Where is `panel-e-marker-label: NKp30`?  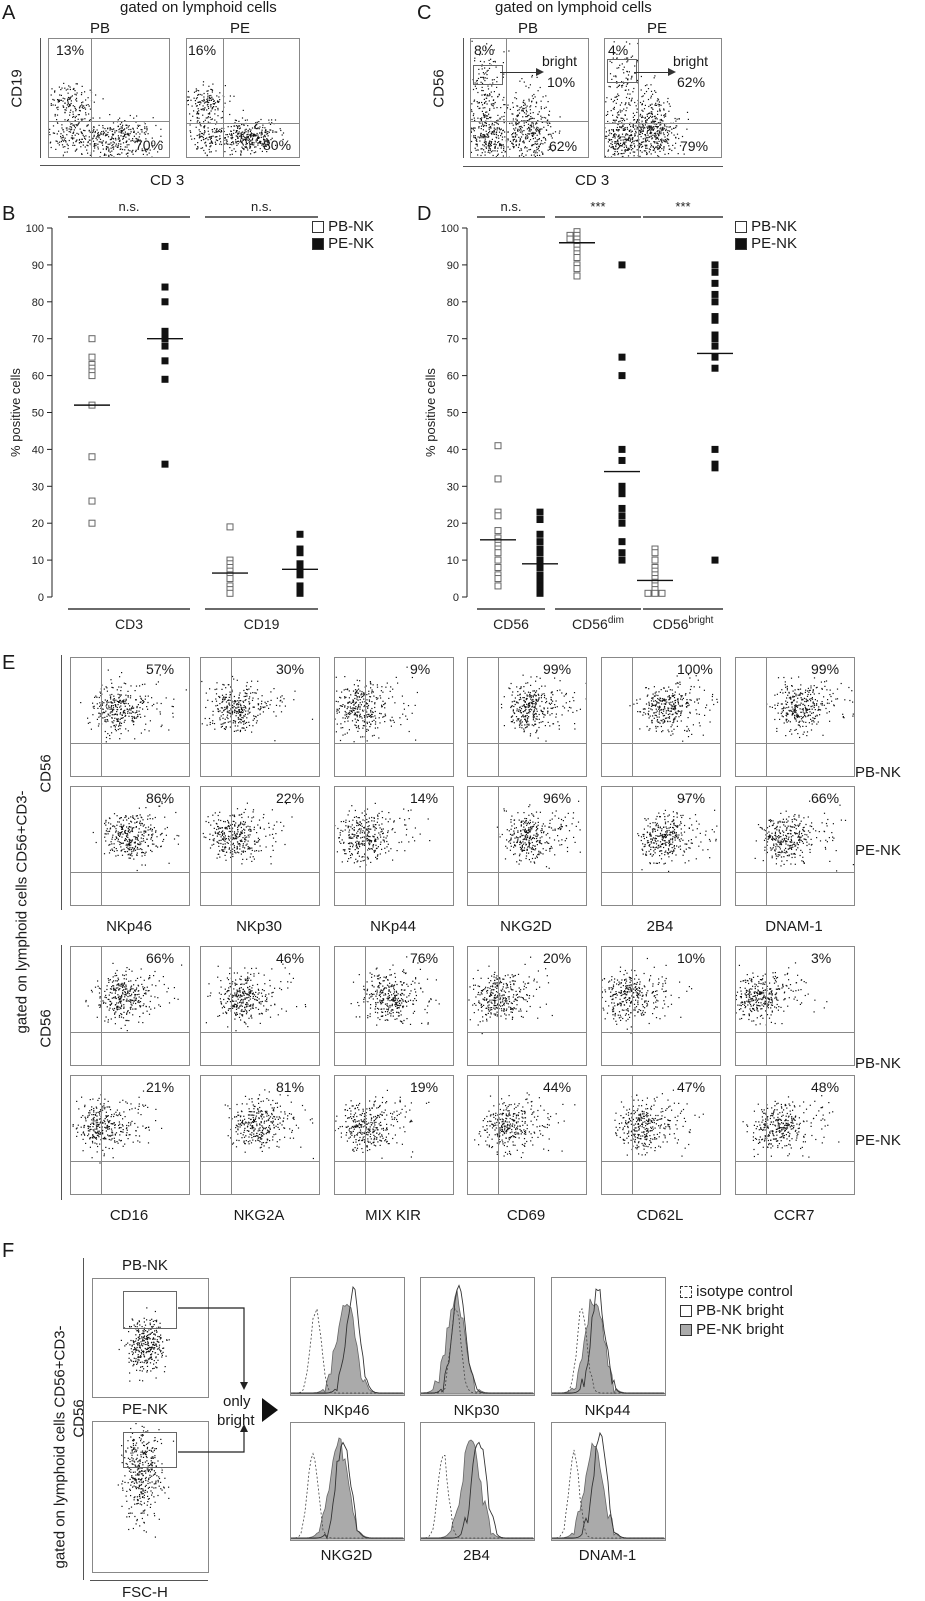
panel-e-marker-label: NKp30 is located at coordinates (259, 926).